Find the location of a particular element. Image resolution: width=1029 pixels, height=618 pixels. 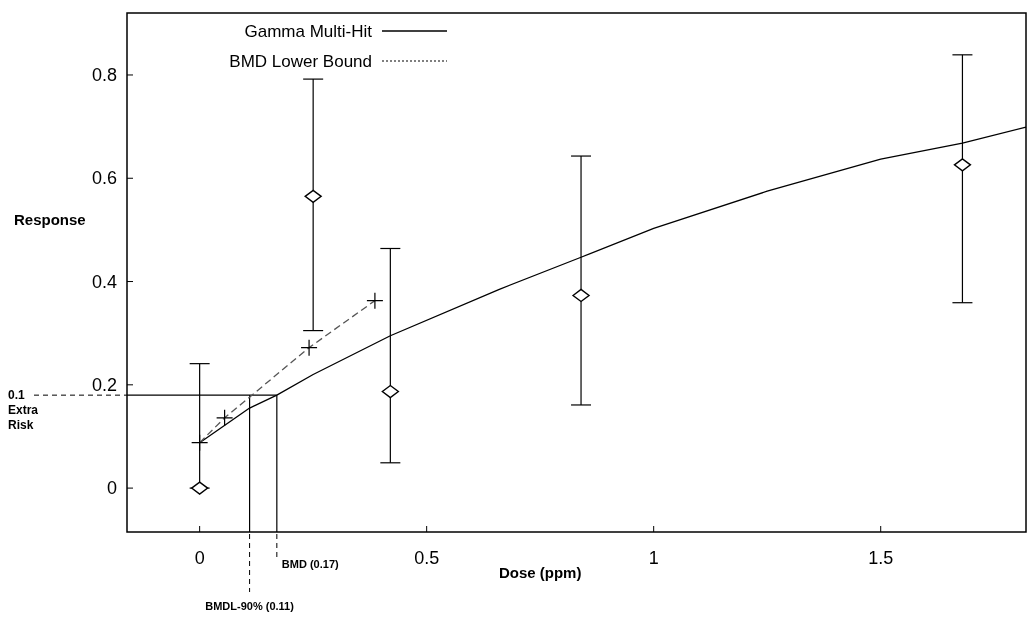

y-axis-title: Response is located at coordinates (50, 219).